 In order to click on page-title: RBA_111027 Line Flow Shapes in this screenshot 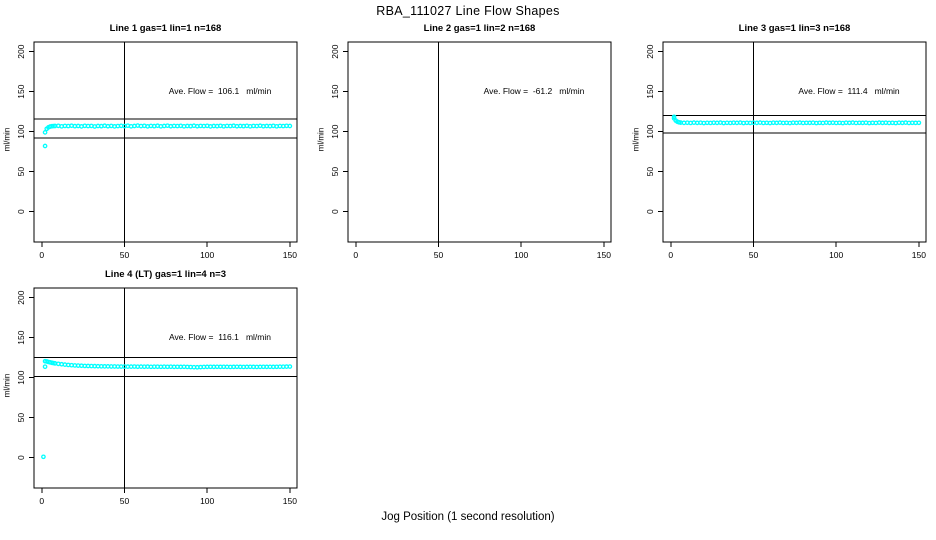, I will do `click(468, 11)`.